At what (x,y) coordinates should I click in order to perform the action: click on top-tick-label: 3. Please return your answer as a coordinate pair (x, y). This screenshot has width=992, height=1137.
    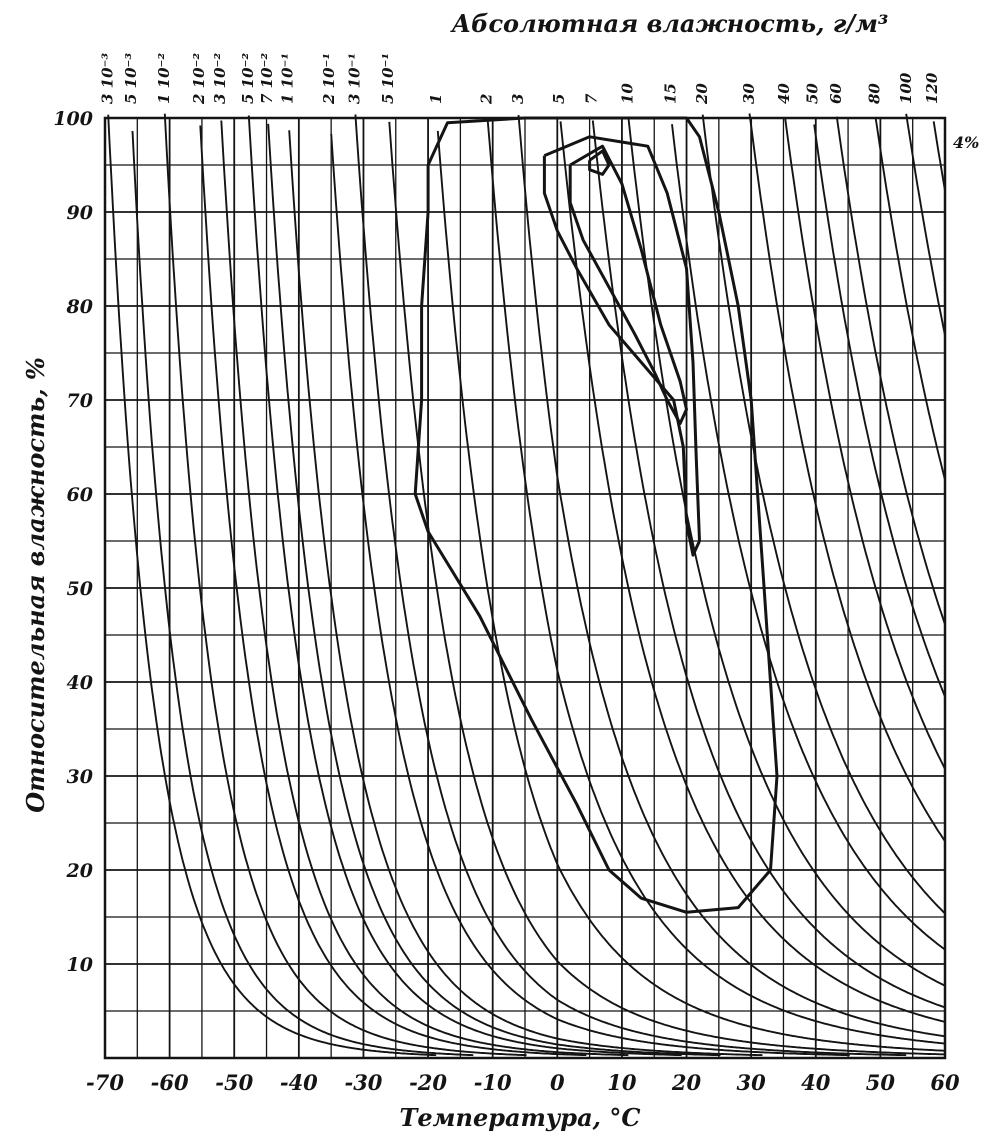
    Looking at the image, I should click on (518, 99).